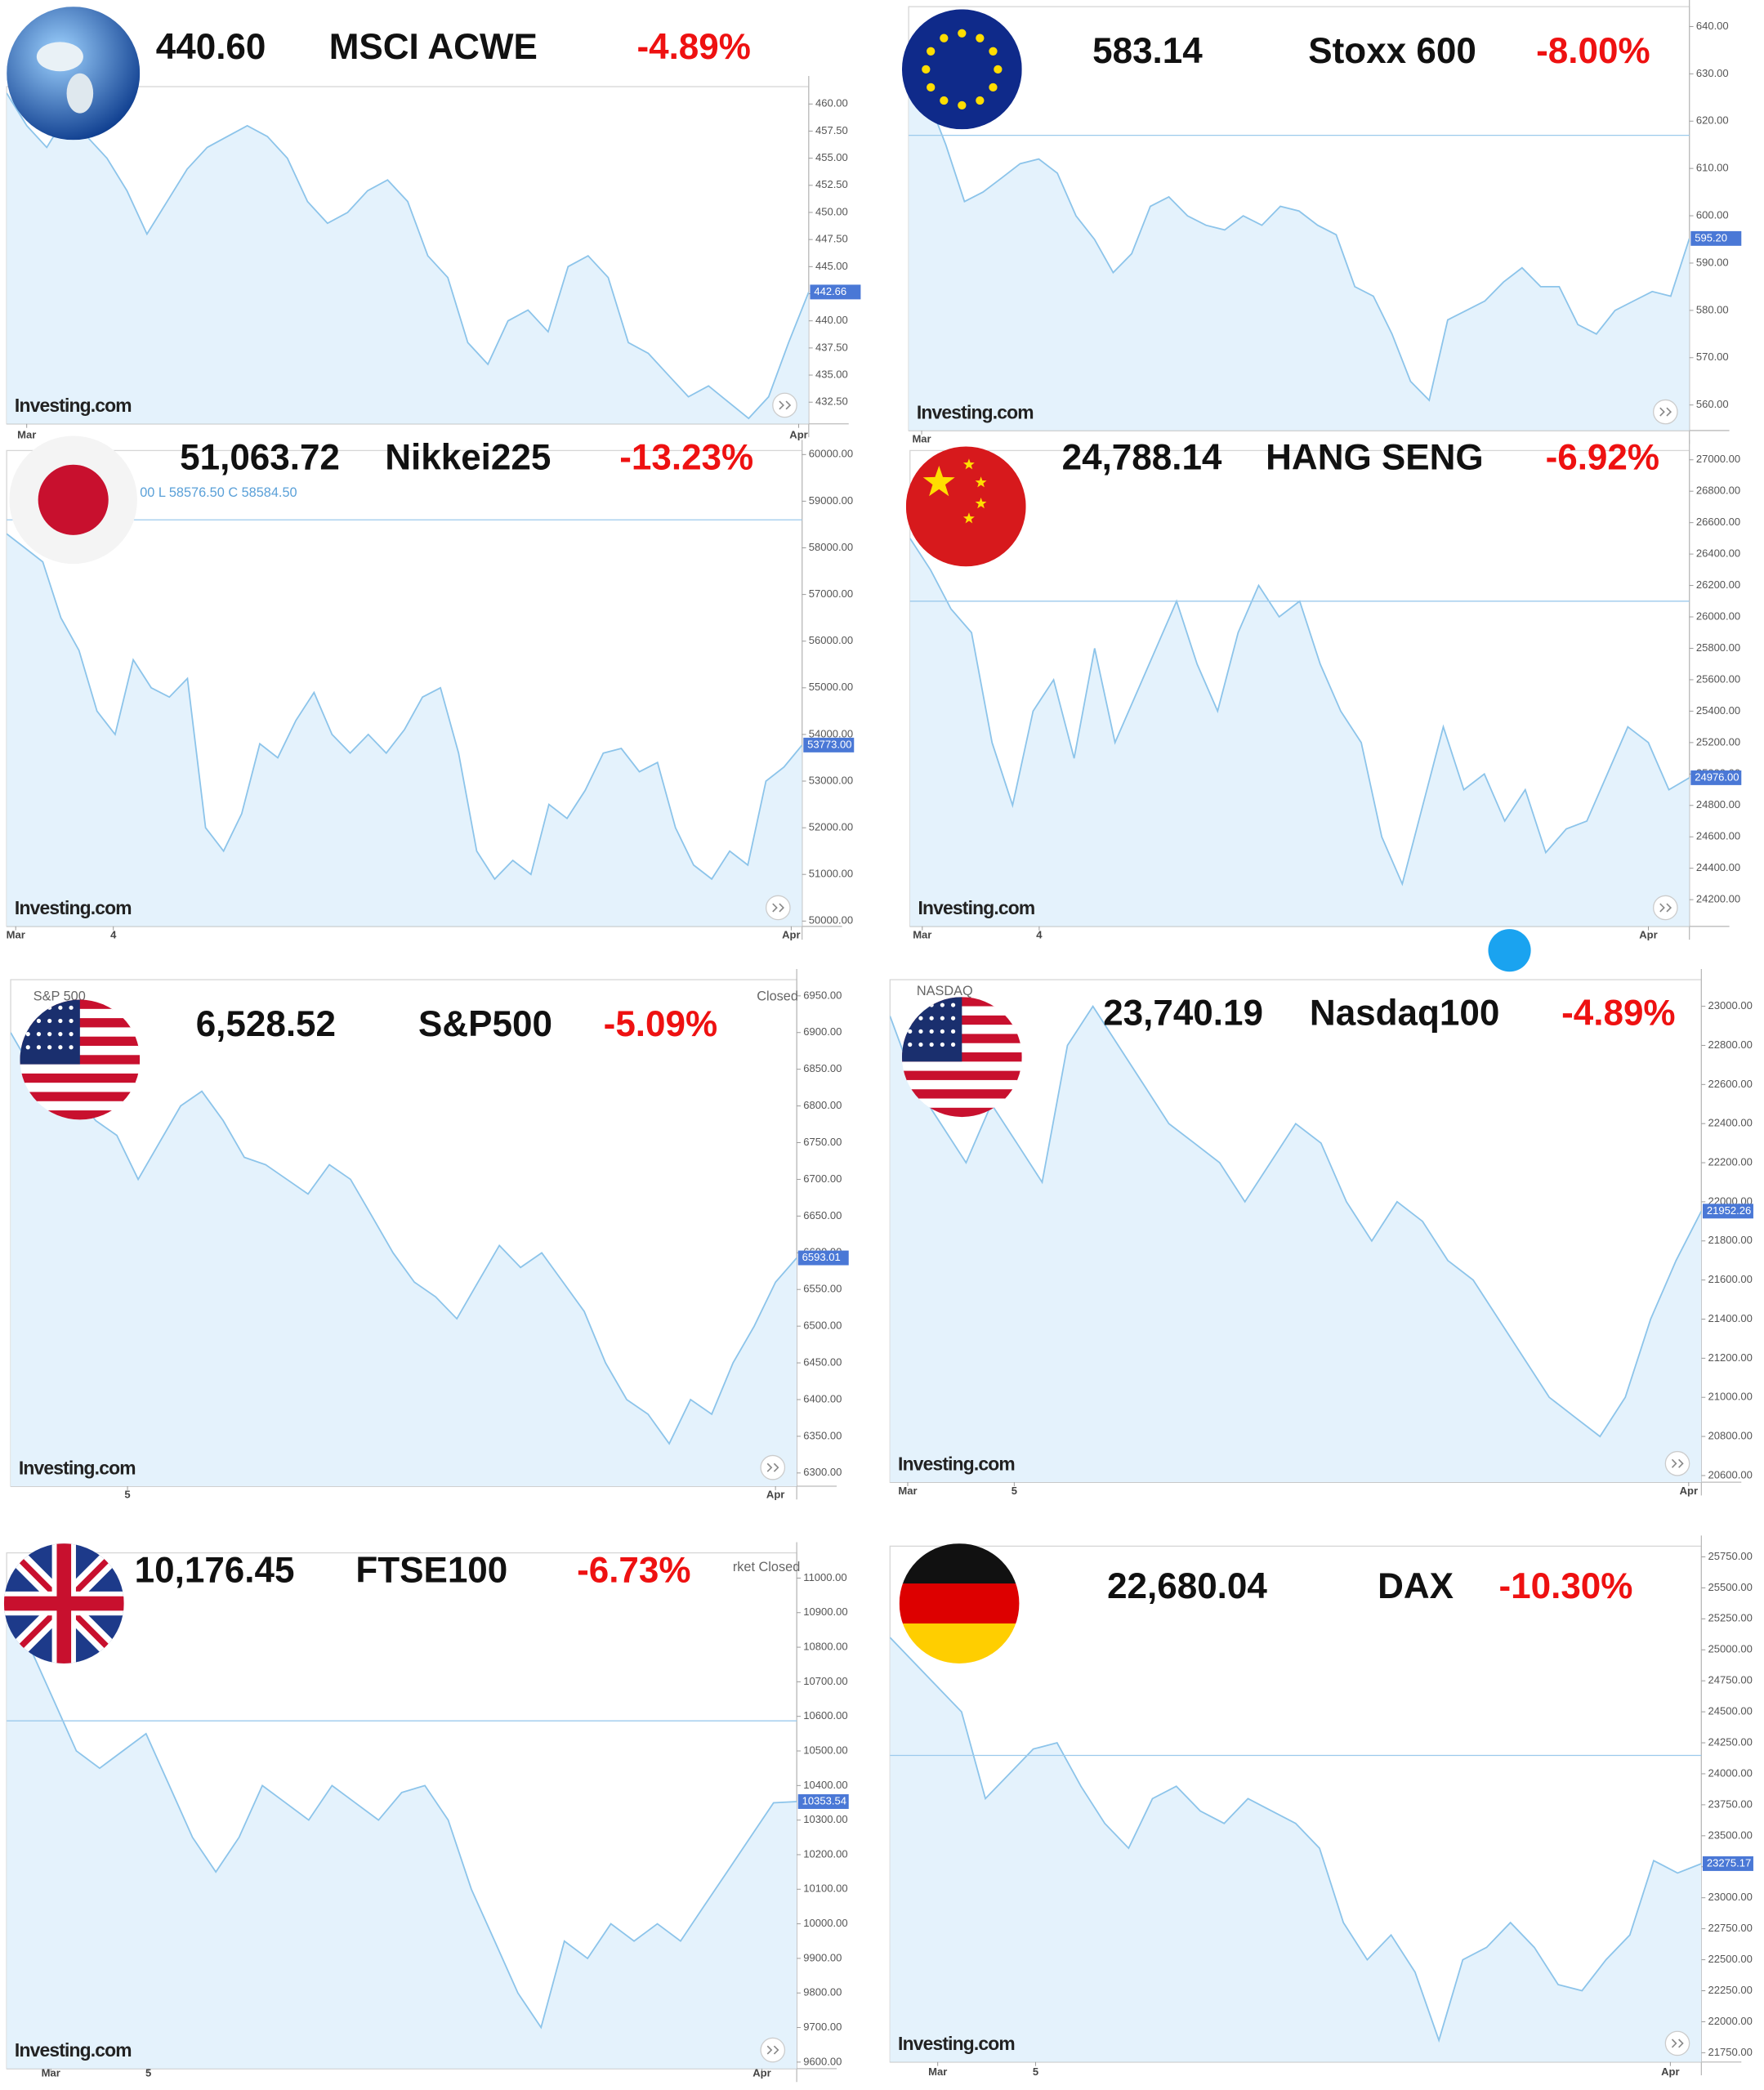 The height and width of the screenshot is (2090, 1764). Describe the element at coordinates (1689, 1491) in the screenshot. I see `x-tick-label: Apr` at that location.